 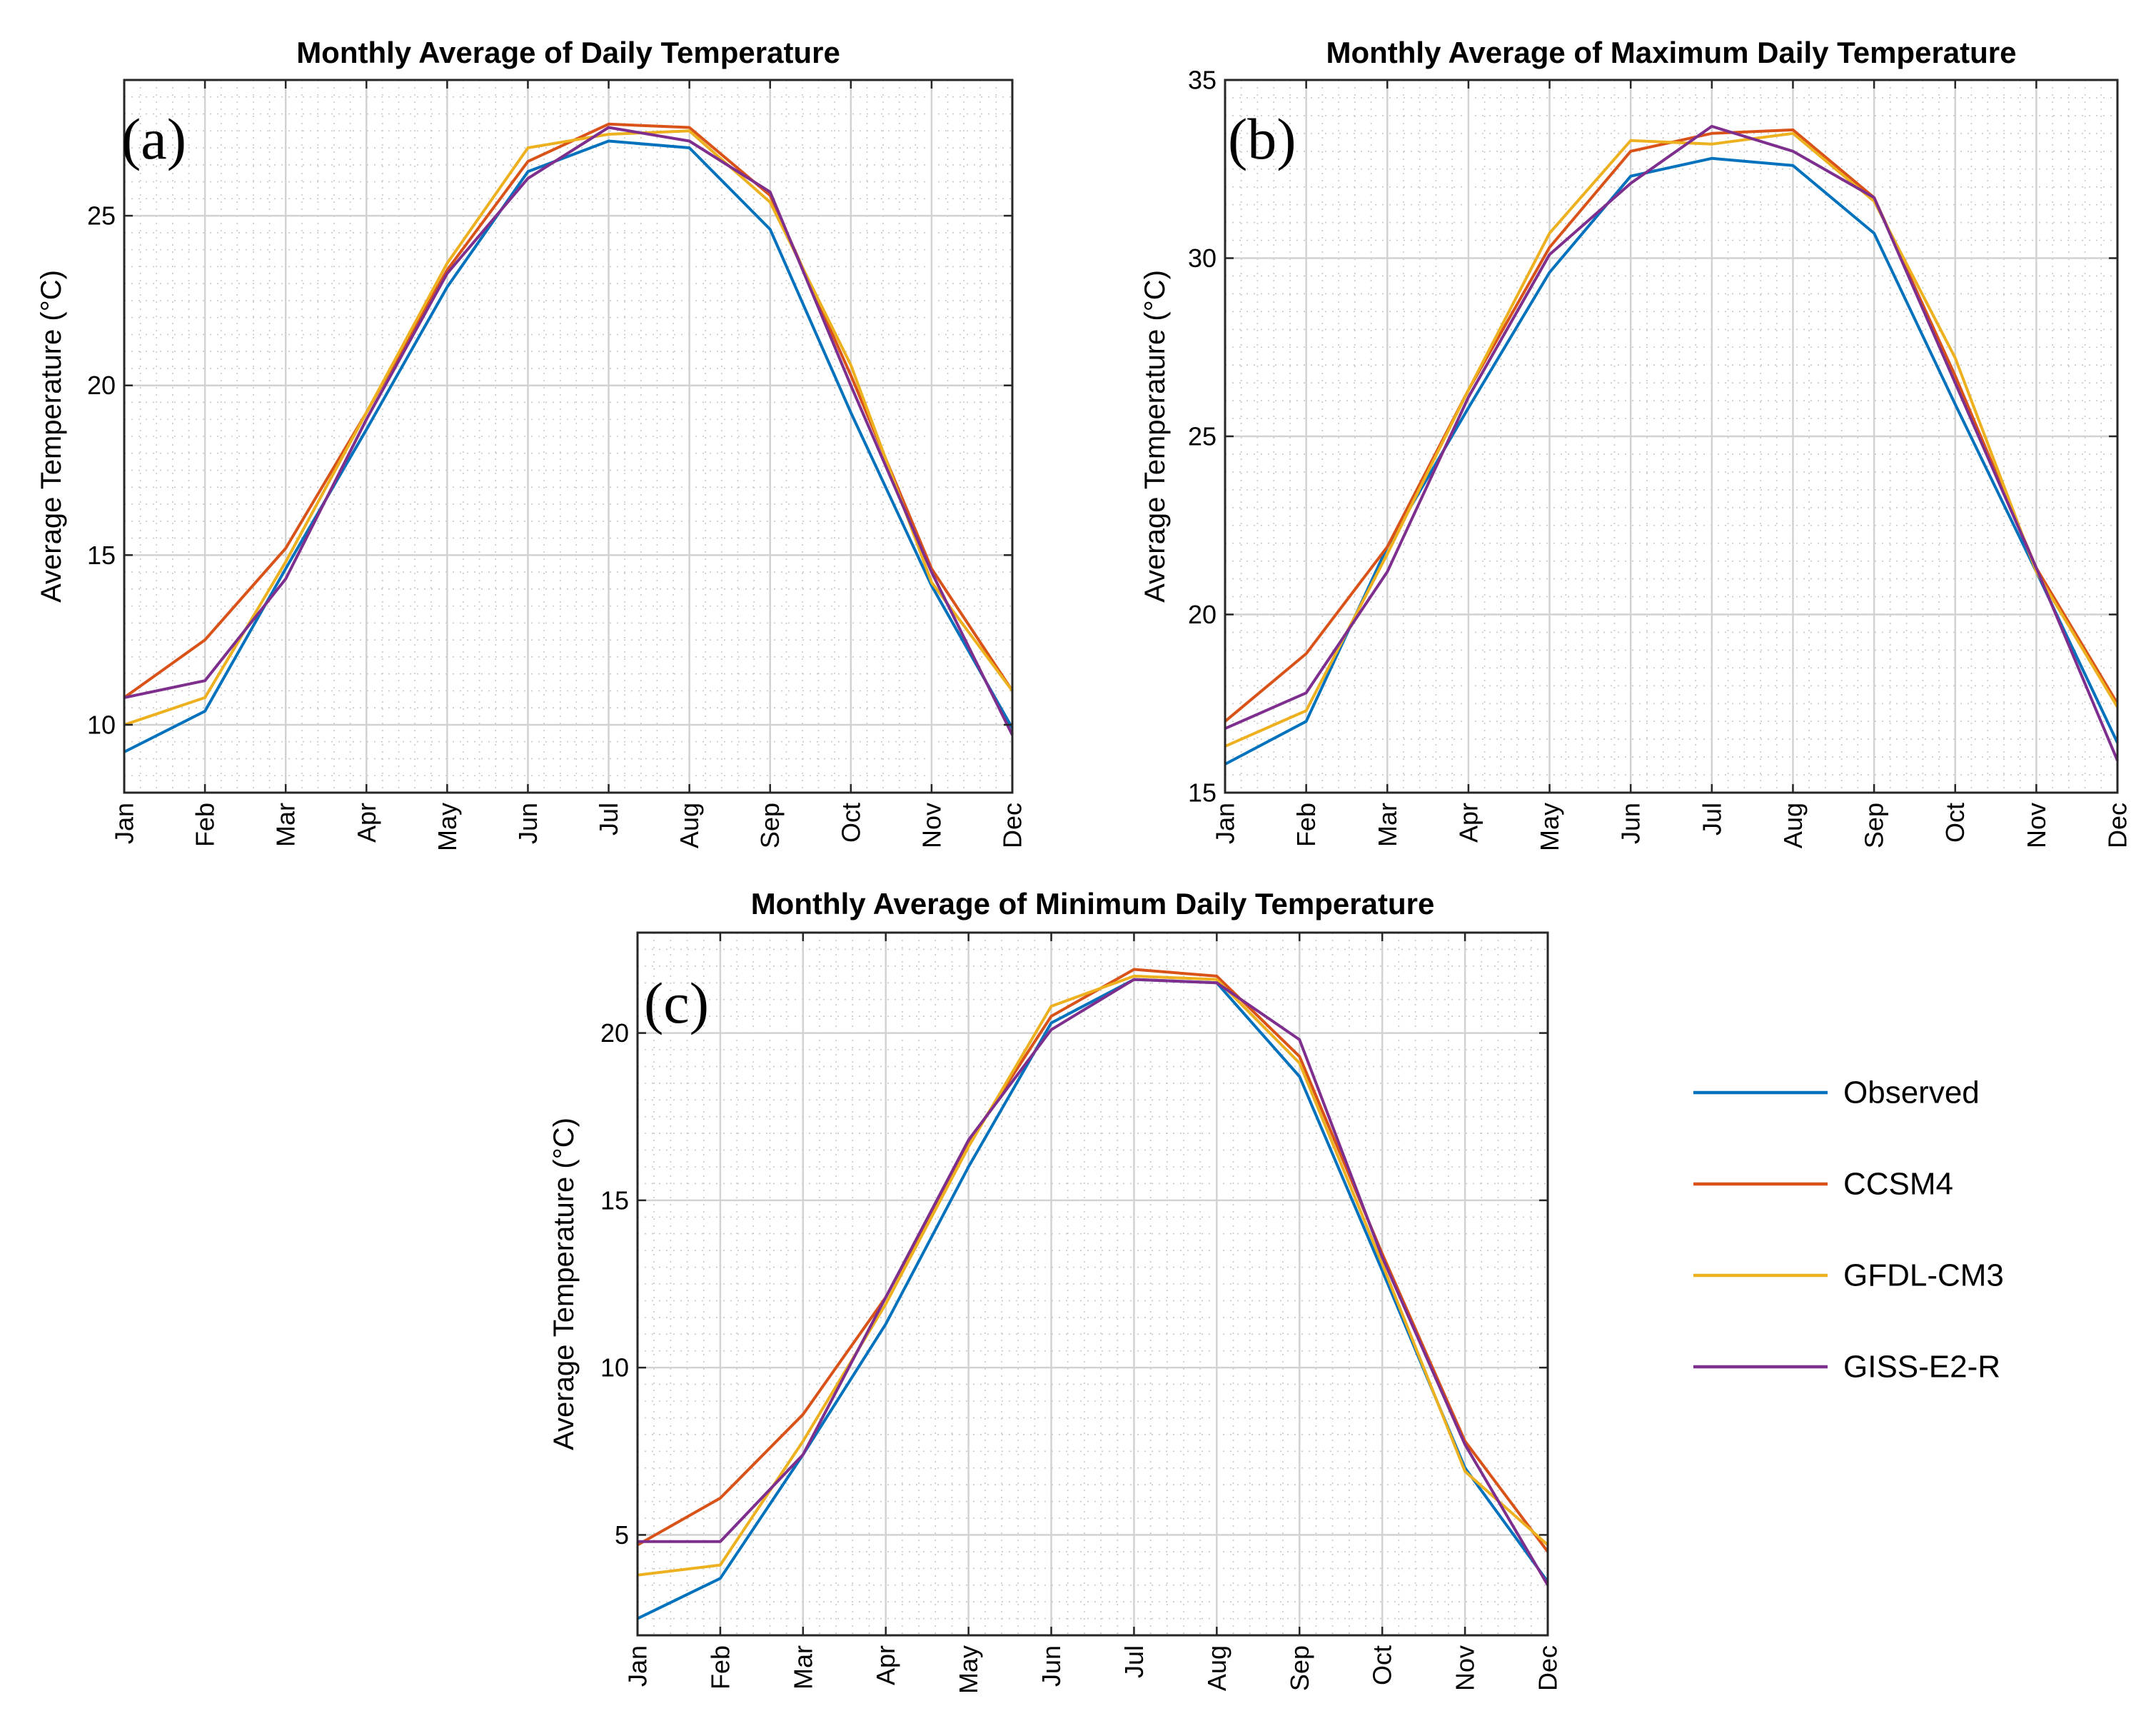 I want to click on y-tick-labels: 15 20 25 30 35, so click(x=1202, y=437).